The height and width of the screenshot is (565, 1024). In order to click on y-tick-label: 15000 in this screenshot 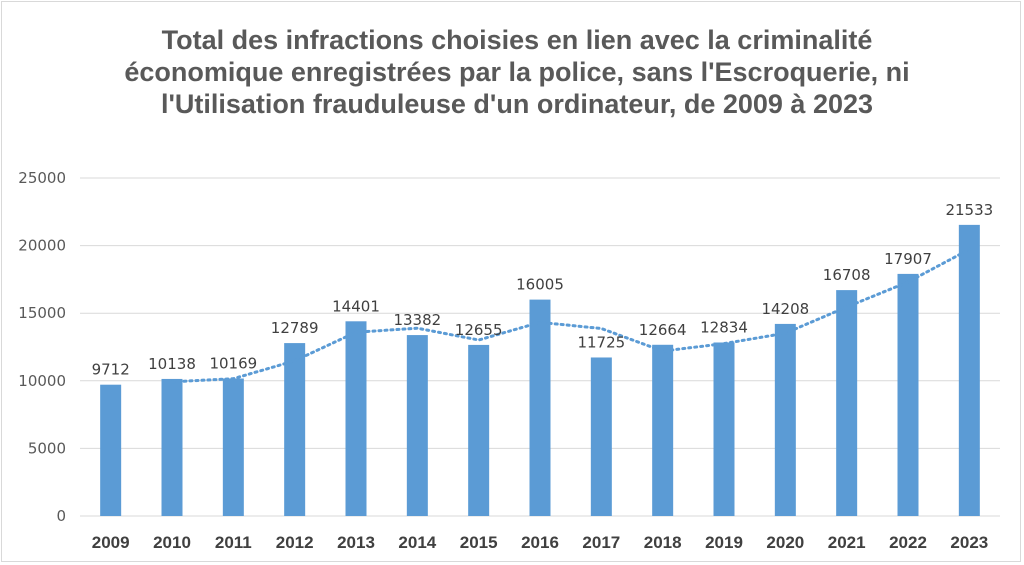, I will do `click(42, 313)`.